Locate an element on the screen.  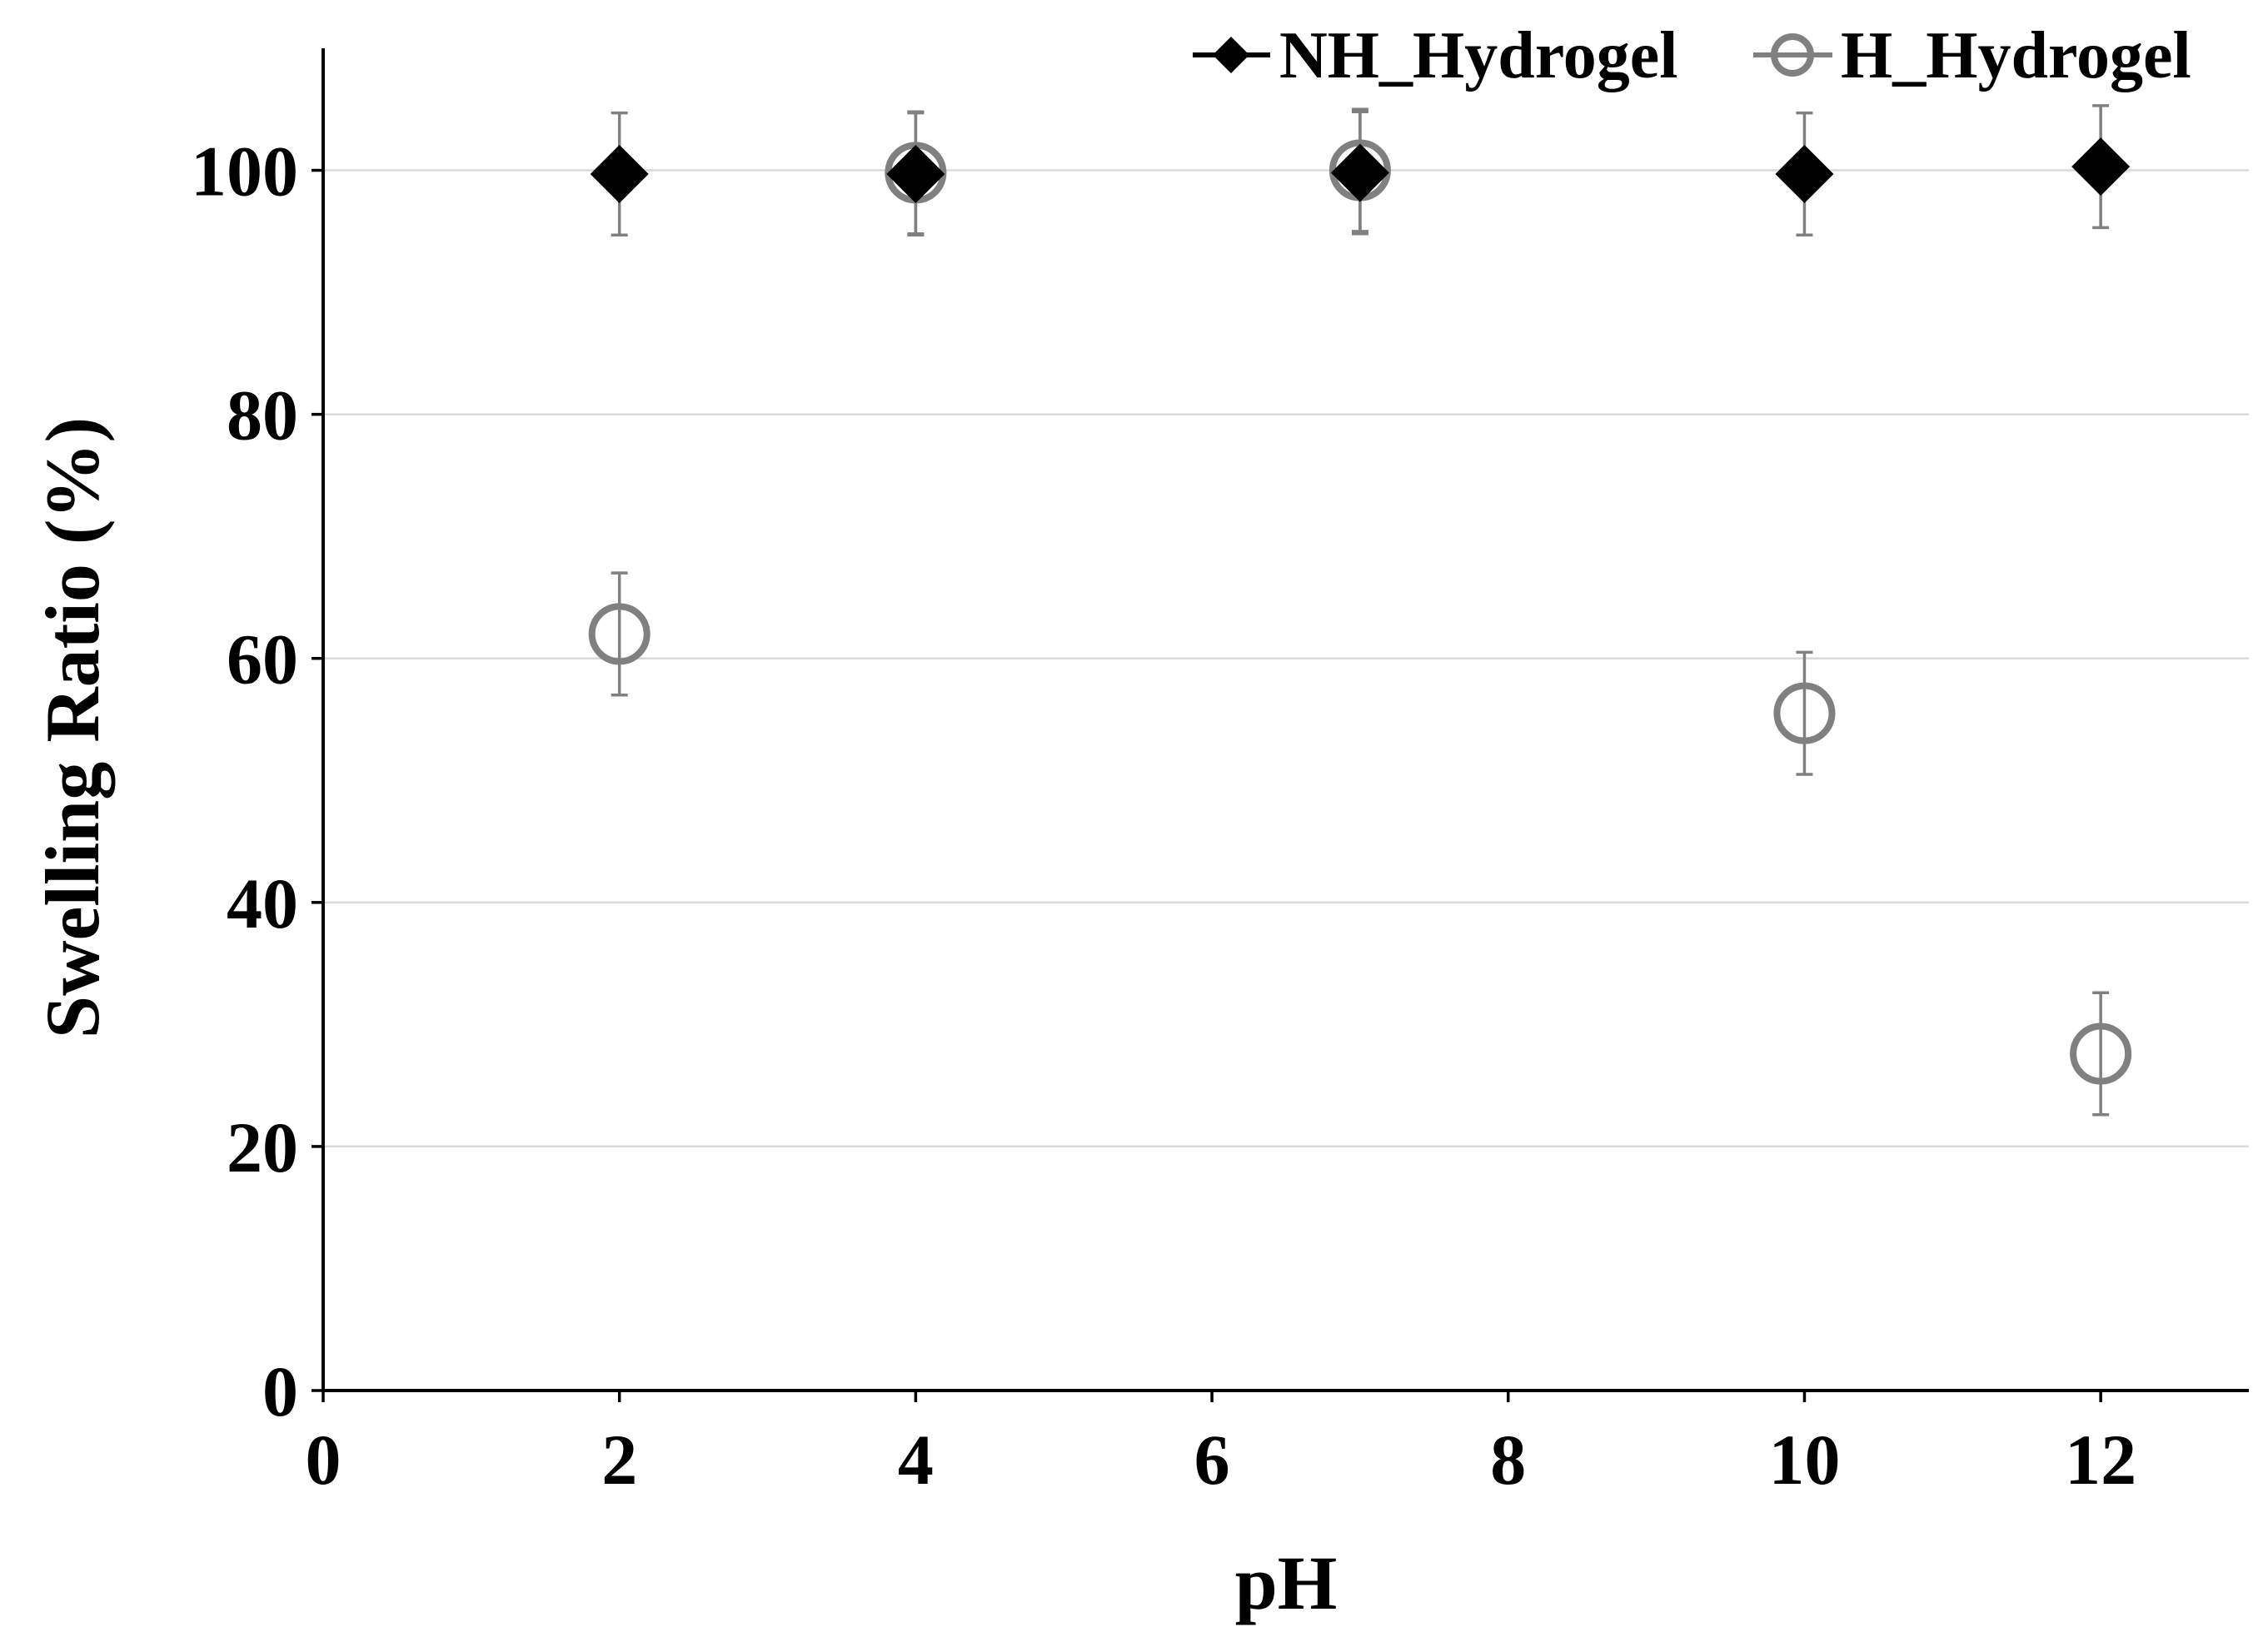
series-NH_Hydrogel is located at coordinates (1360, 170).